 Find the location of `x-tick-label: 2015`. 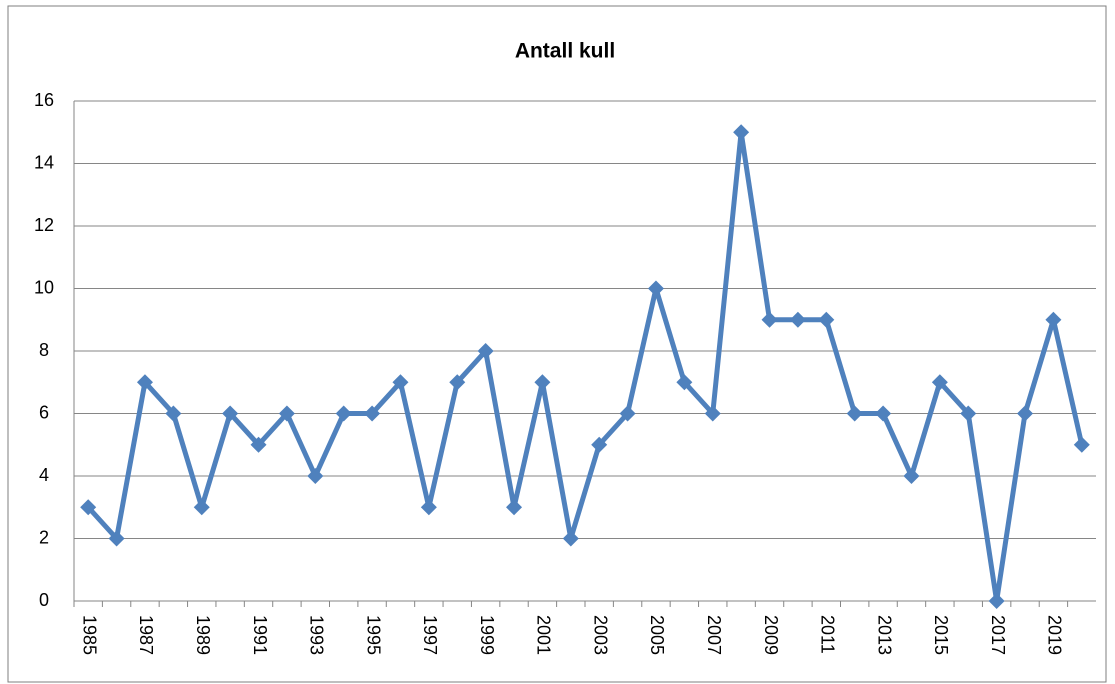

x-tick-label: 2015 is located at coordinates (941, 635).